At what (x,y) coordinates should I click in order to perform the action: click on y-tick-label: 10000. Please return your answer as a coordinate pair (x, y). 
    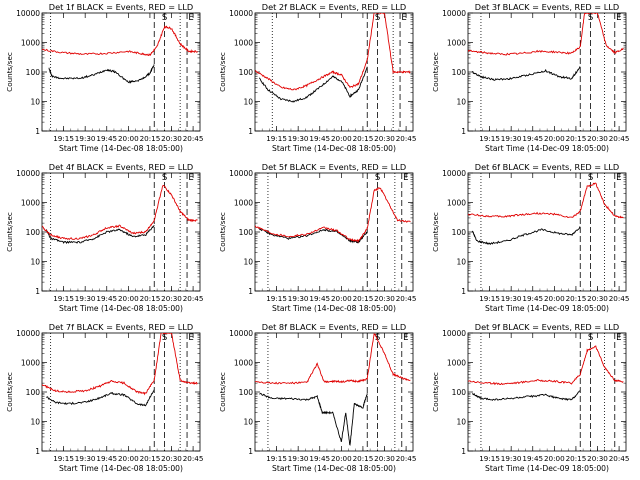
    Looking at the image, I should click on (28, 333).